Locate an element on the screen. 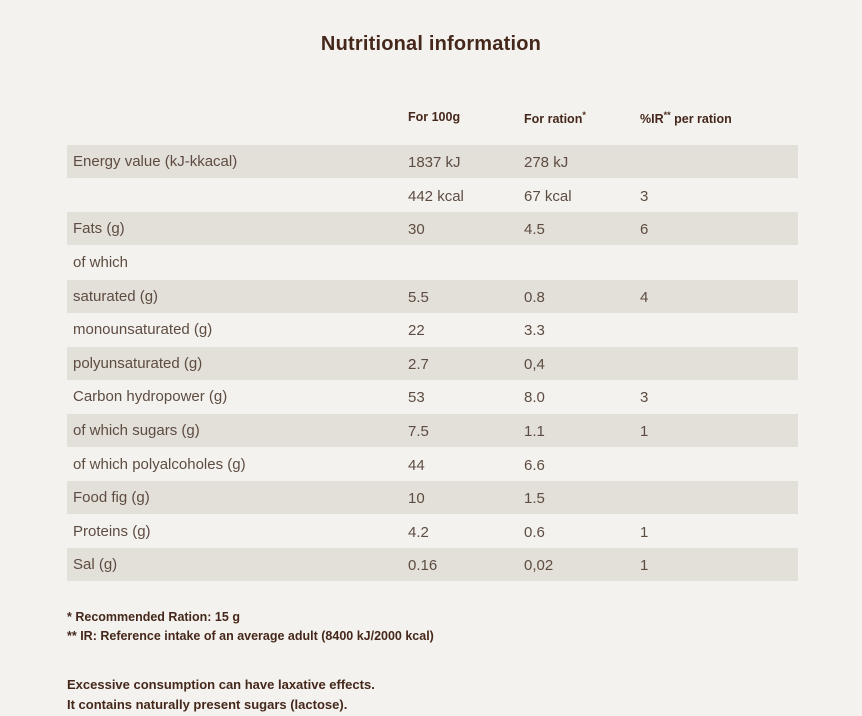 This screenshot has height=716, width=862. row-label: Proteins (g) is located at coordinates (112, 531).